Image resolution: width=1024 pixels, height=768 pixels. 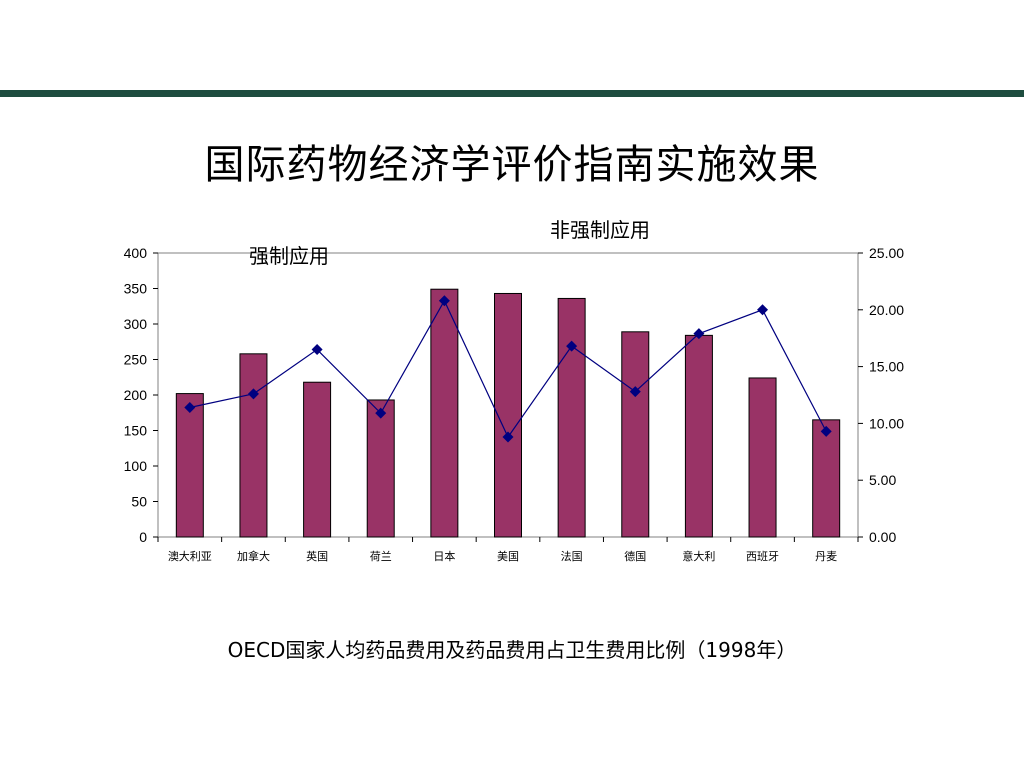 What do you see at coordinates (886, 367) in the screenshot?
I see `right-axis-tick-label: 15.00` at bounding box center [886, 367].